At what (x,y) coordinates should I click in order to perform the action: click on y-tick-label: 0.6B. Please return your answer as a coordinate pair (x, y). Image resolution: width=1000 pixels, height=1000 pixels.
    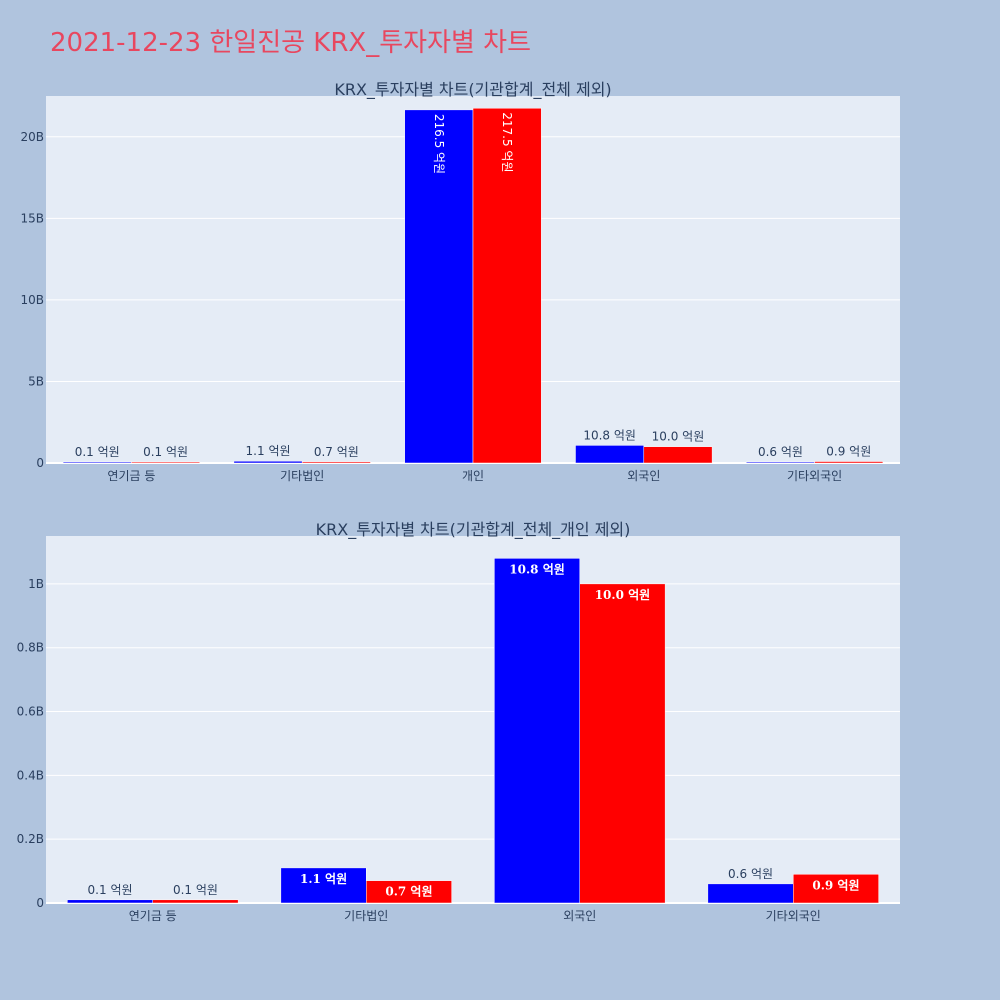
    Looking at the image, I should click on (30, 712).